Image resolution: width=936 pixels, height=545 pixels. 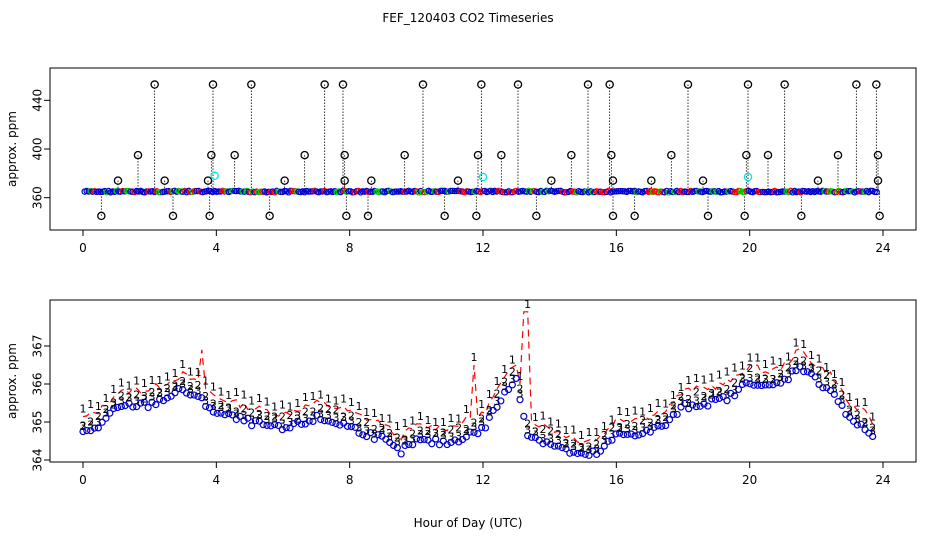 I want to click on bottom-x-tick-label: 20, so click(x=749, y=480).